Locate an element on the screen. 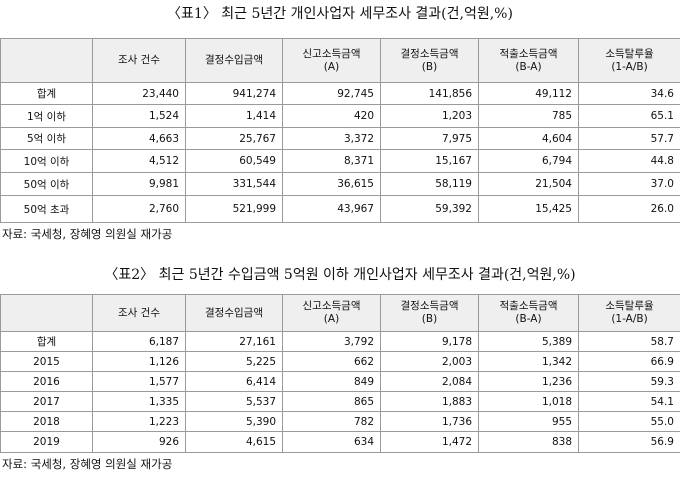 The width and height of the screenshot is (680, 483). row-label: 2019 is located at coordinates (46, 442).